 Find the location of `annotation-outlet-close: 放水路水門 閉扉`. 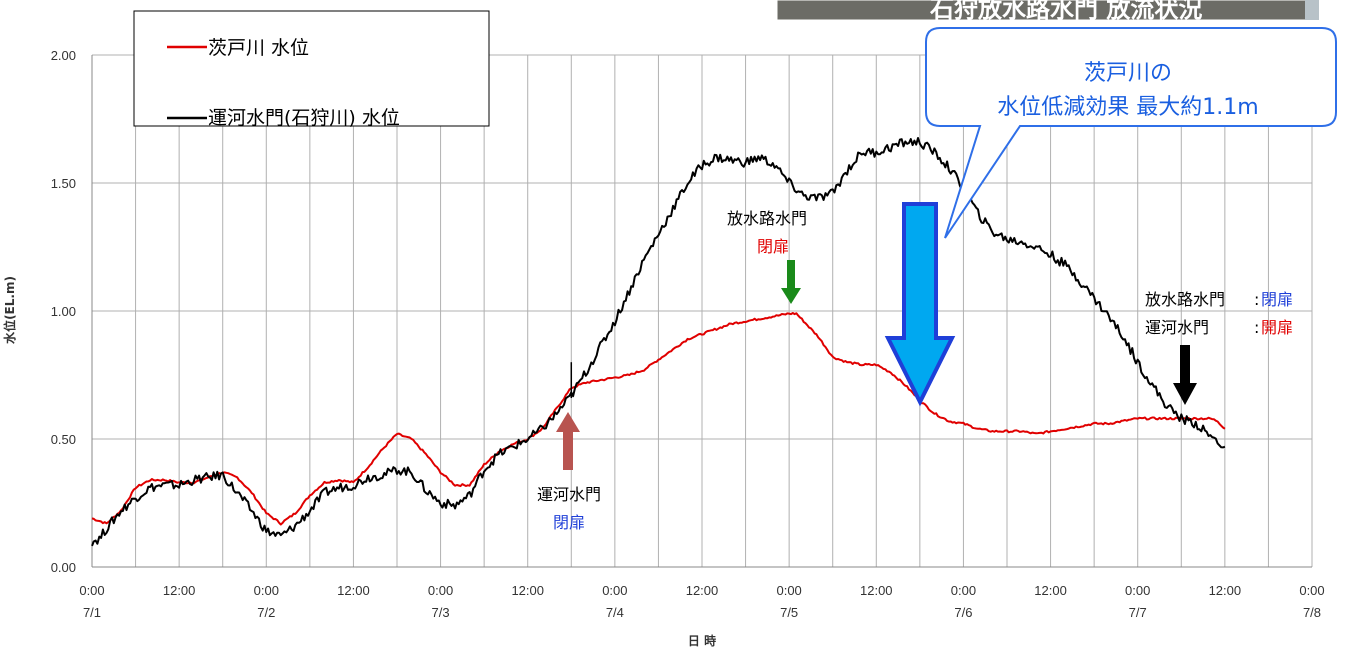

annotation-outlet-close: 放水路水門 閉扉 is located at coordinates (767, 256).